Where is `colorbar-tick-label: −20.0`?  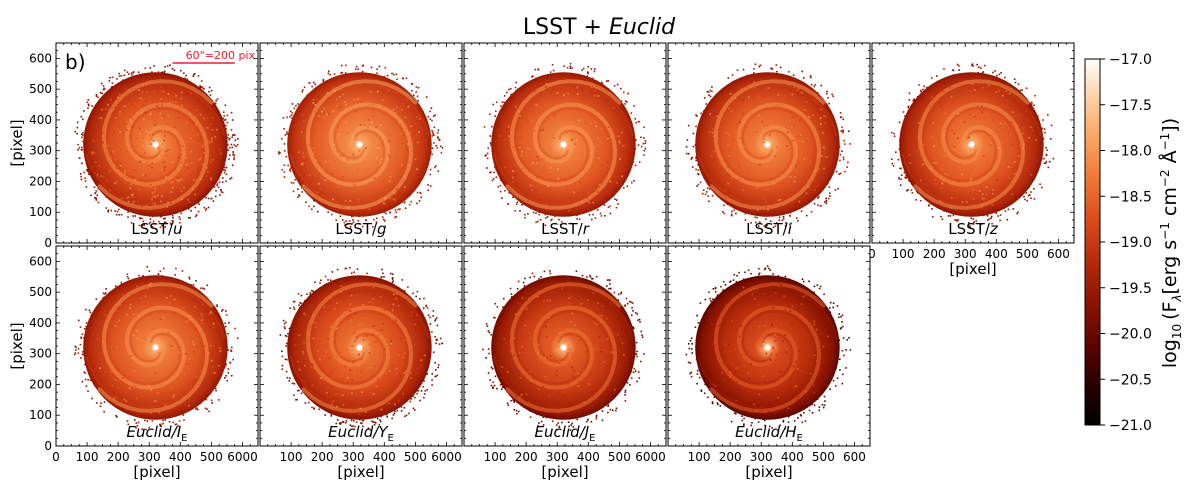
colorbar-tick-label: −20.0 is located at coordinates (1130, 335).